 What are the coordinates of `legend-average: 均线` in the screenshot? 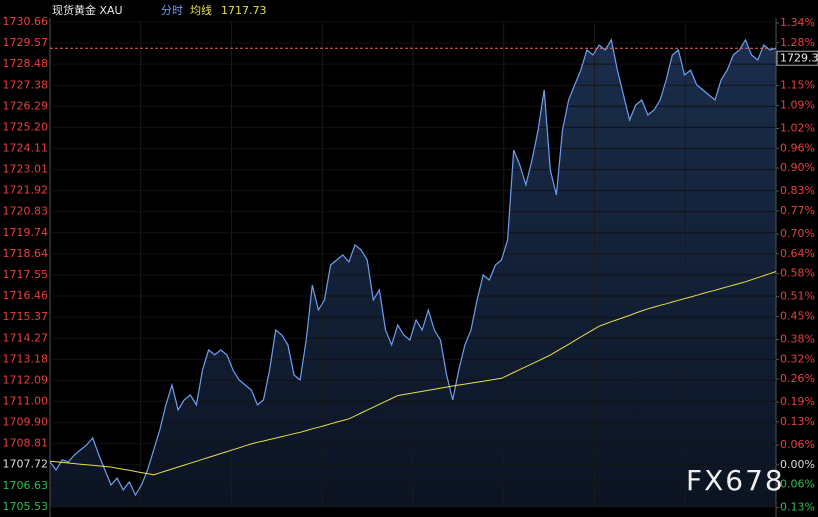 It's located at (201, 10).